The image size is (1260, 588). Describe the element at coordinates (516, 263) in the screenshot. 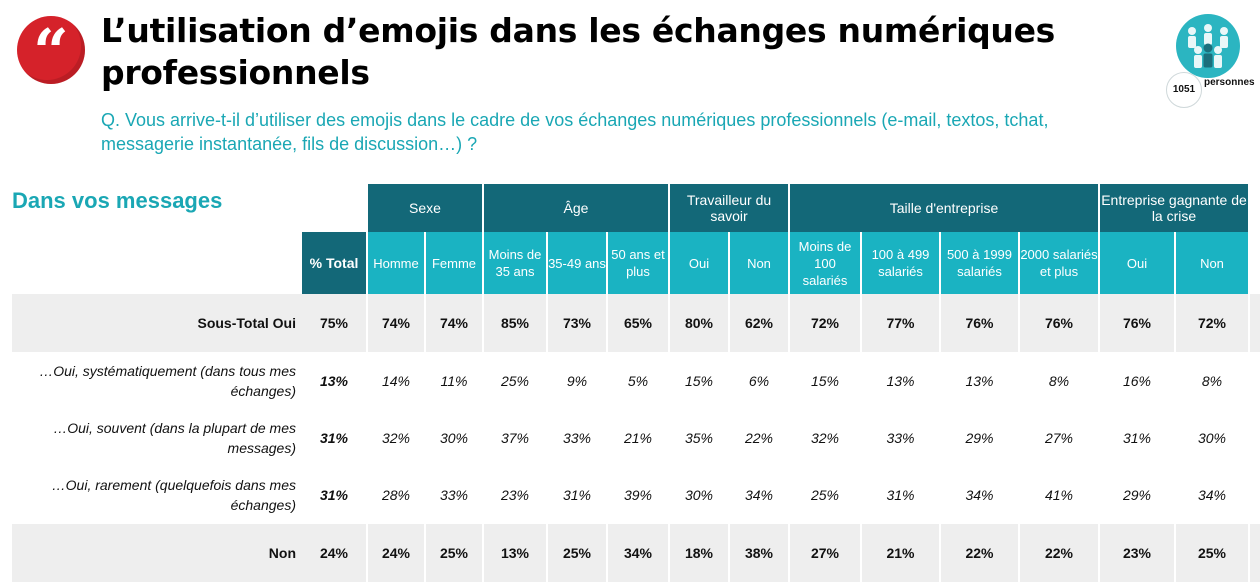

I see `column-header: Moins de 35 ans` at that location.